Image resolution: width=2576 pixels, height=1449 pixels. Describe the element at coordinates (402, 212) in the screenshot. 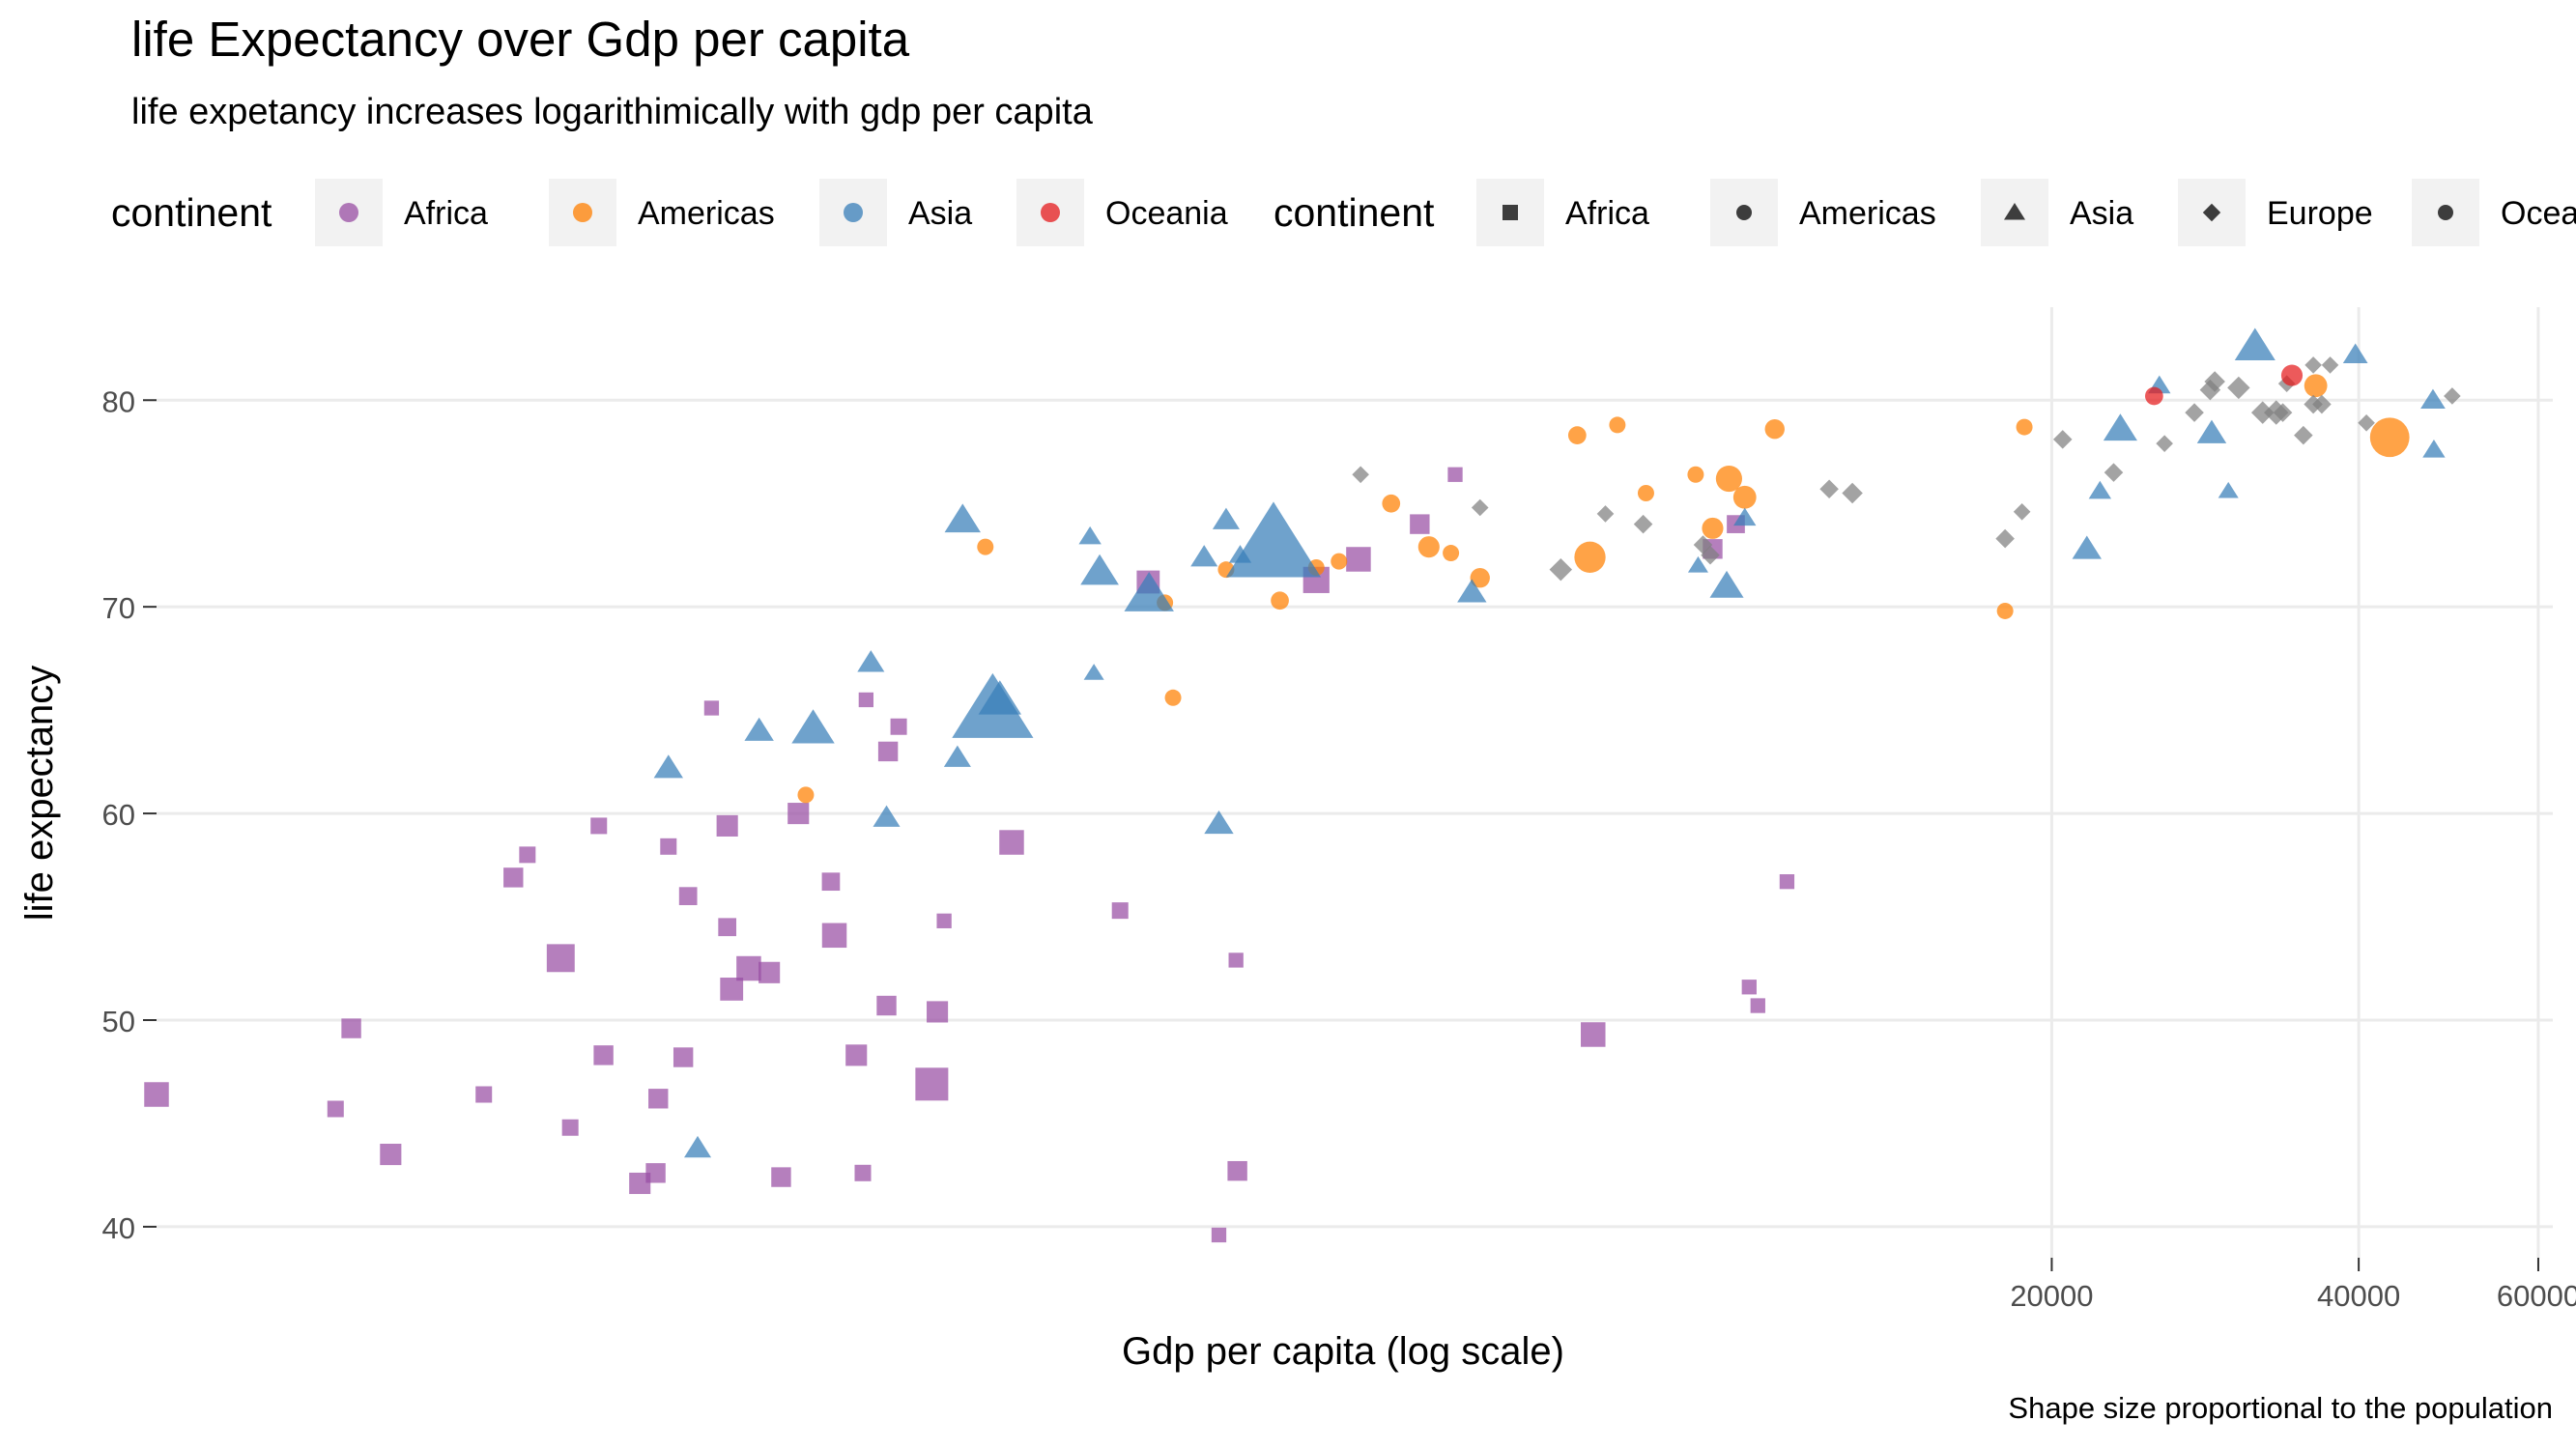

I see `color-legend-item: Africa` at that location.